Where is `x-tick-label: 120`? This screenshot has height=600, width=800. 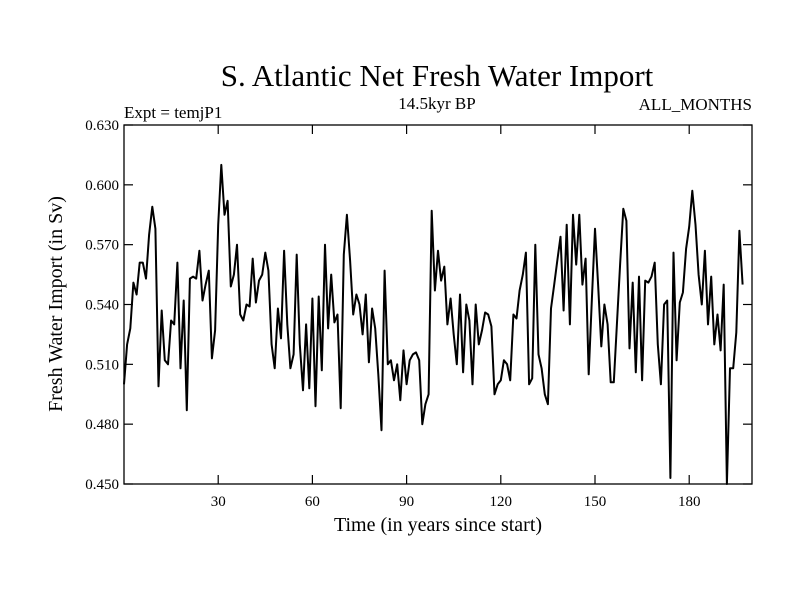
x-tick-label: 120 is located at coordinates (501, 502).